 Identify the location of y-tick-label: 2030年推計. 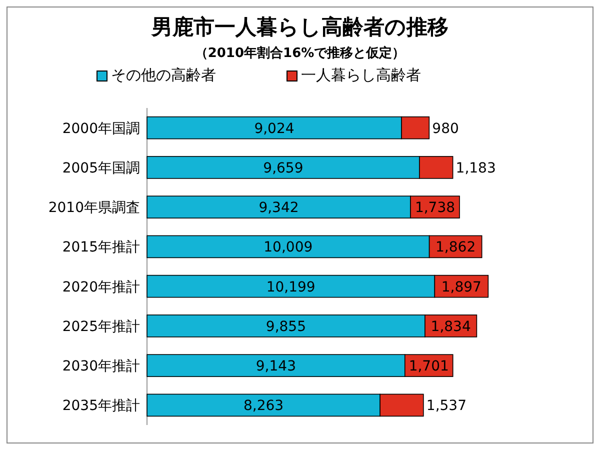
(101, 366).